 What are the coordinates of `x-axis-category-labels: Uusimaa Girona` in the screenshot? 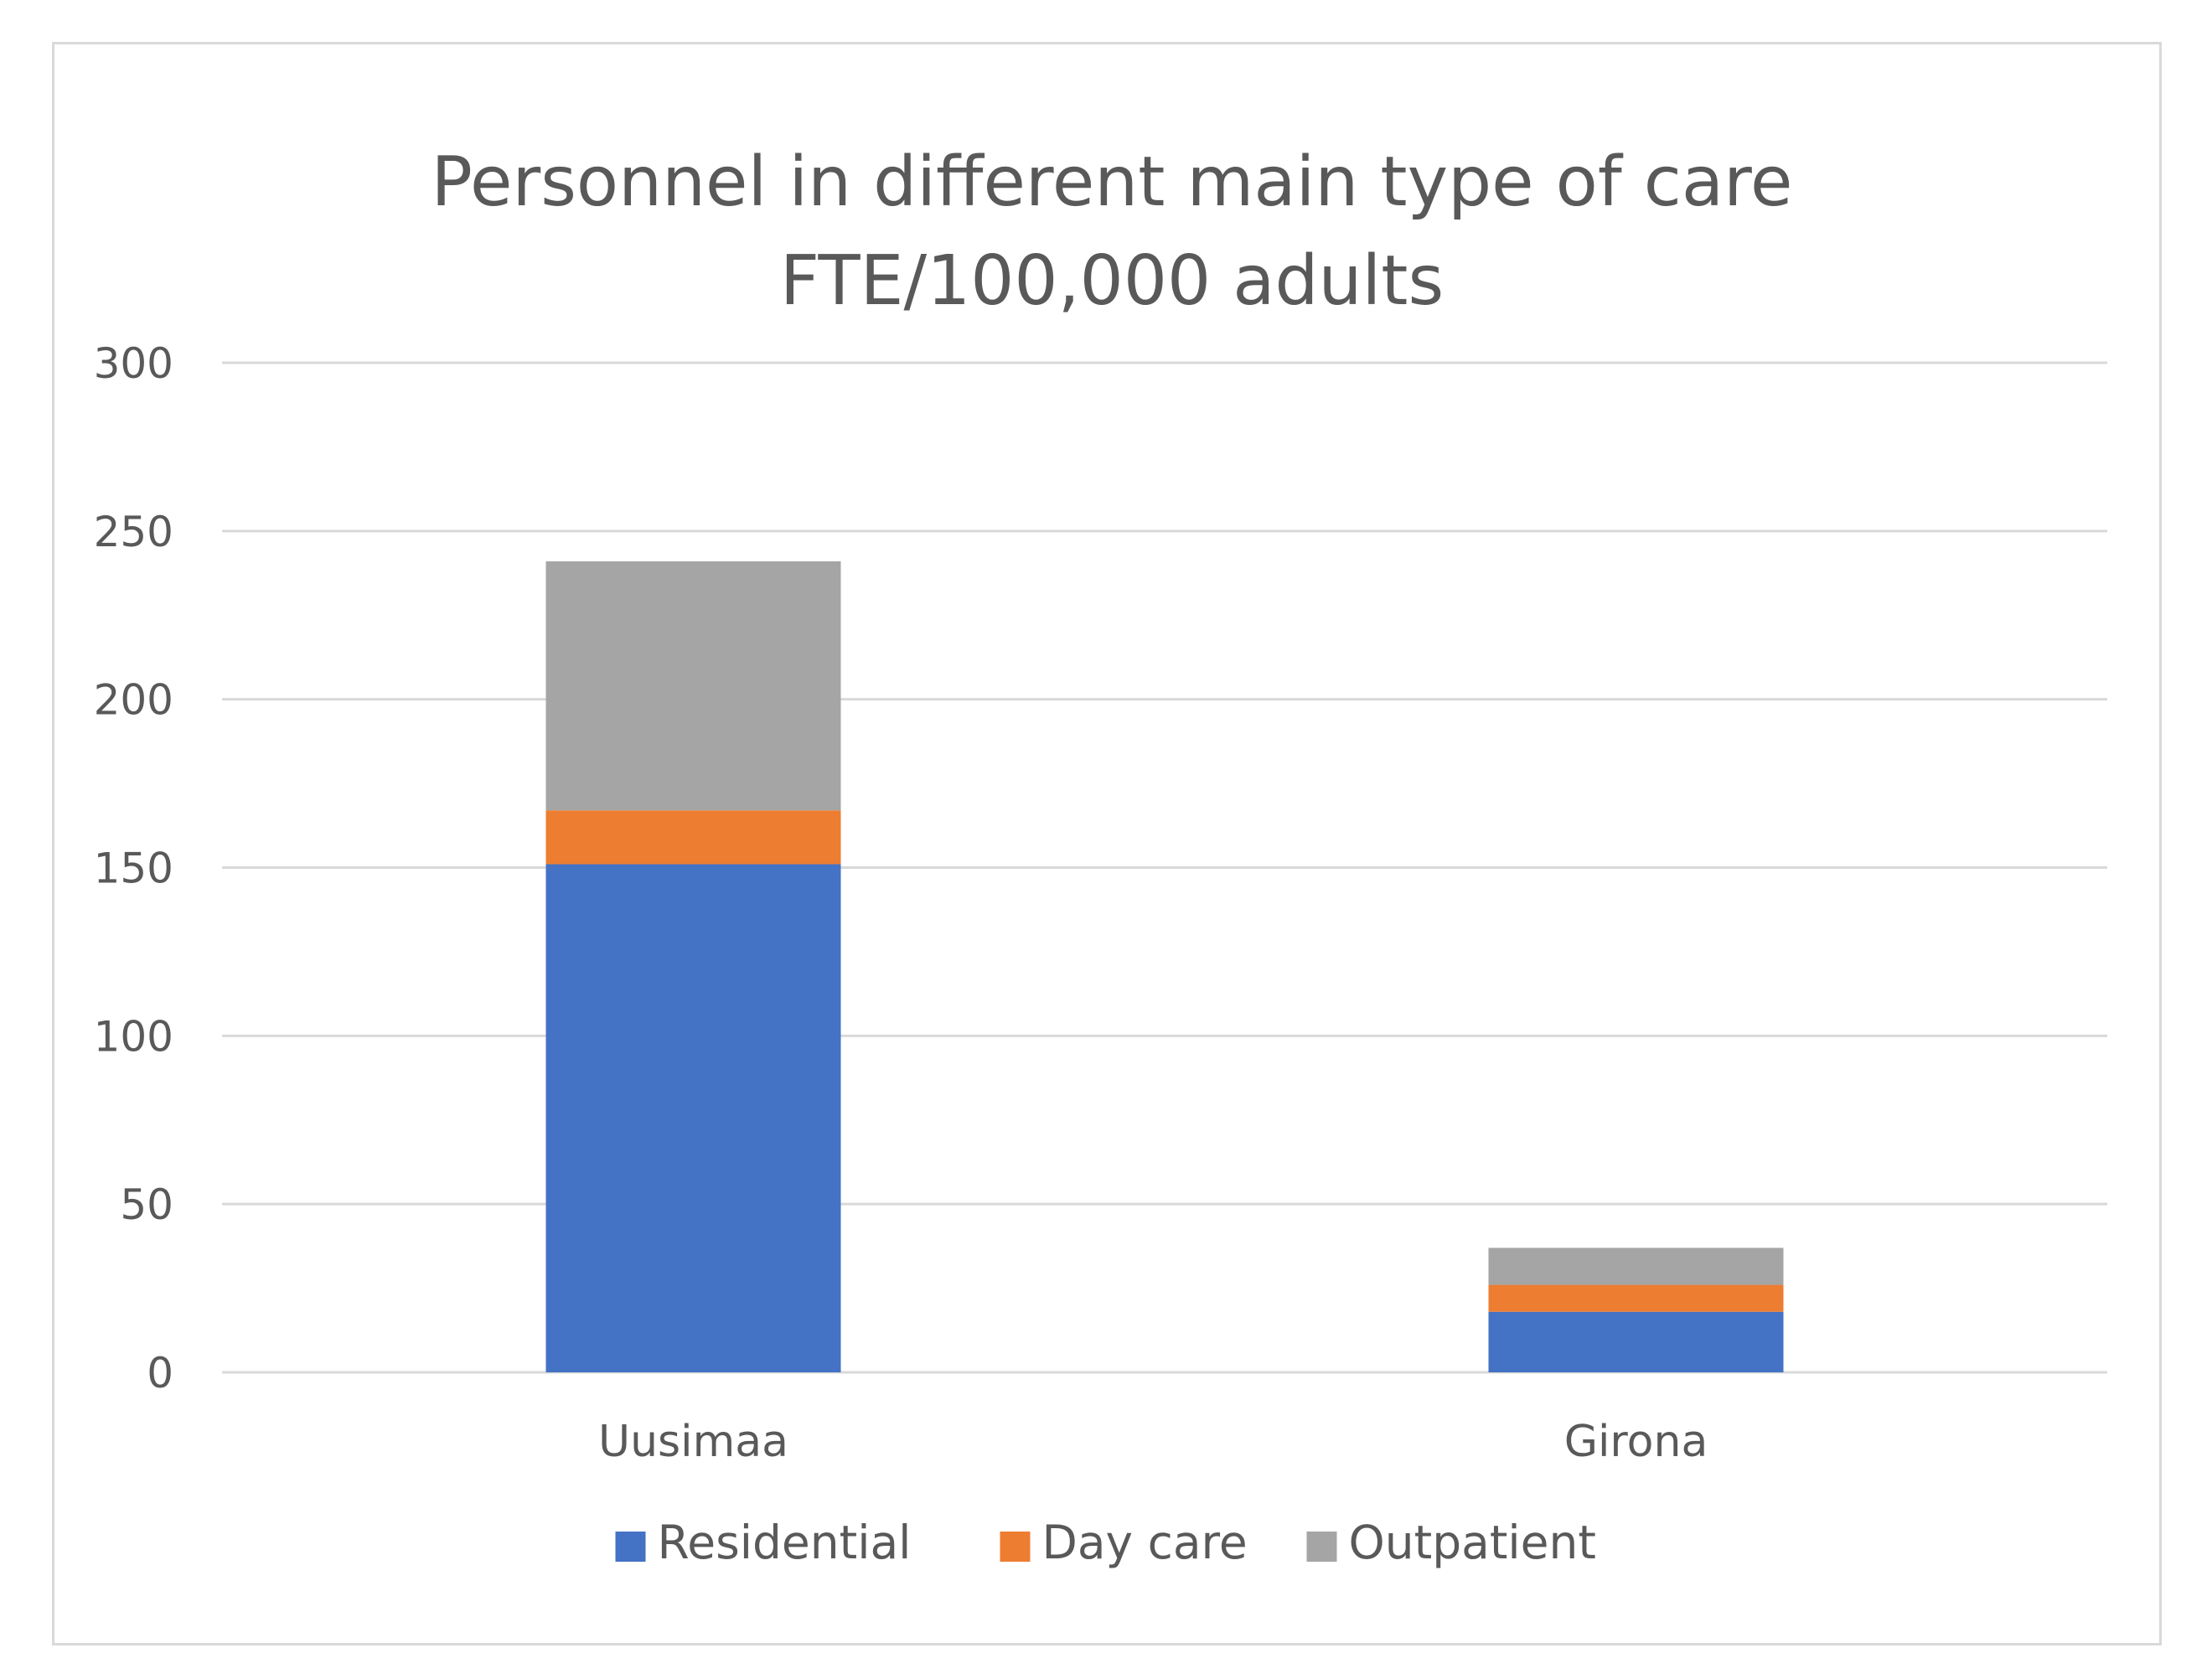 It's located at (1153, 1442).